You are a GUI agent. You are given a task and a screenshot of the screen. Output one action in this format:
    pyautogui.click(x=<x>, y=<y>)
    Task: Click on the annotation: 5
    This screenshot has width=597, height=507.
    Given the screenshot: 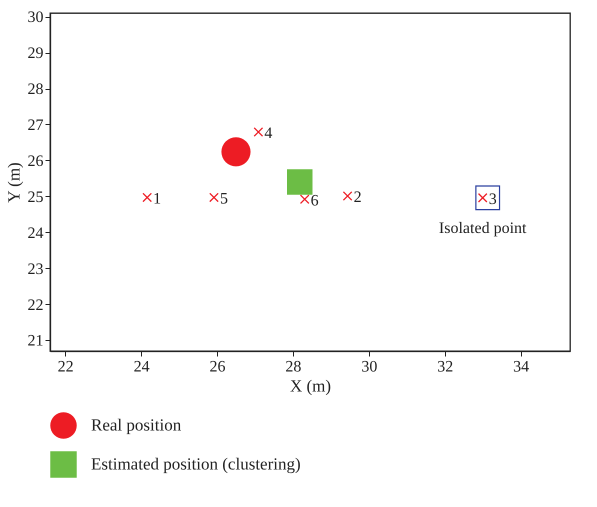 What is the action you would take?
    pyautogui.click(x=224, y=199)
    